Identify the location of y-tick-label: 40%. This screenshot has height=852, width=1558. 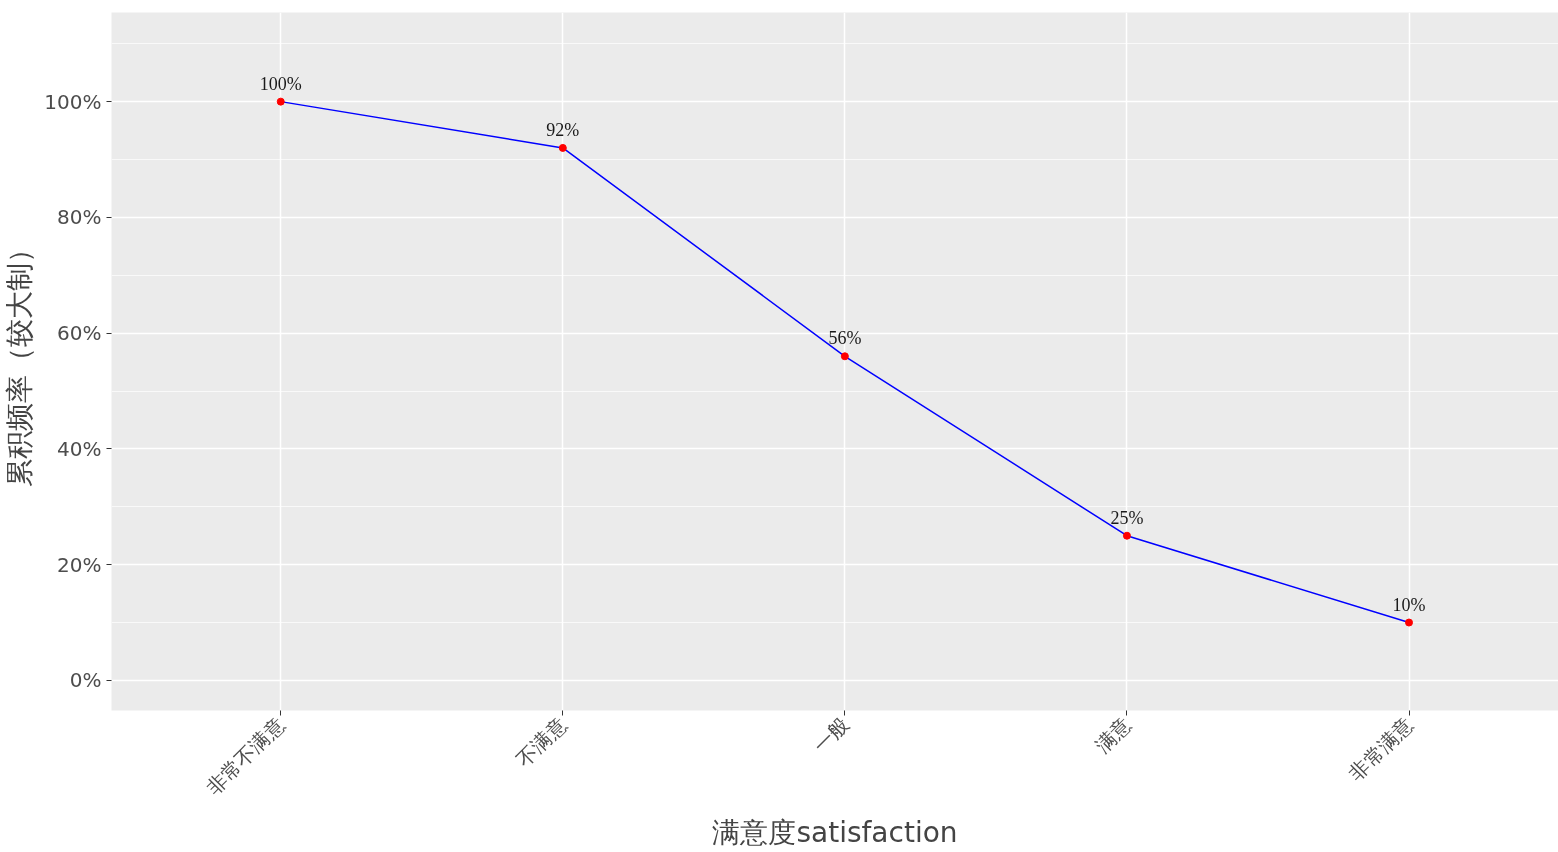
(79, 448).